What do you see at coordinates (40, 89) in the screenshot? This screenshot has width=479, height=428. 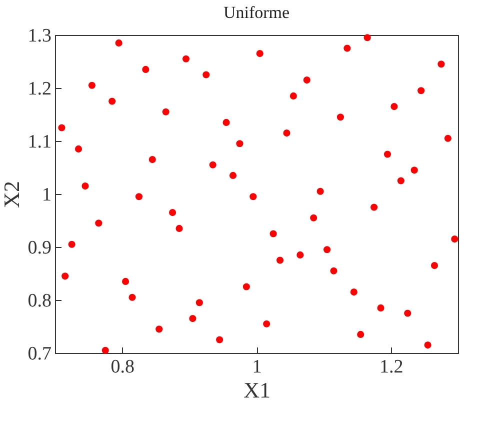 I see `y-tick-label: 1.2` at bounding box center [40, 89].